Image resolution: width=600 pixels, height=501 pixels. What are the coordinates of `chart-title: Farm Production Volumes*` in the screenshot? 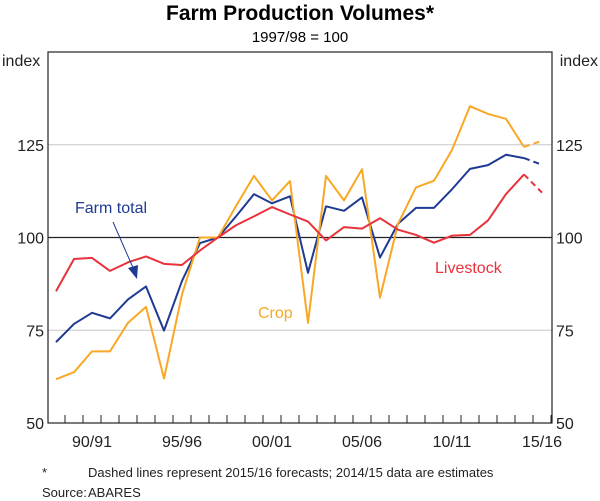 It's located at (300, 13).